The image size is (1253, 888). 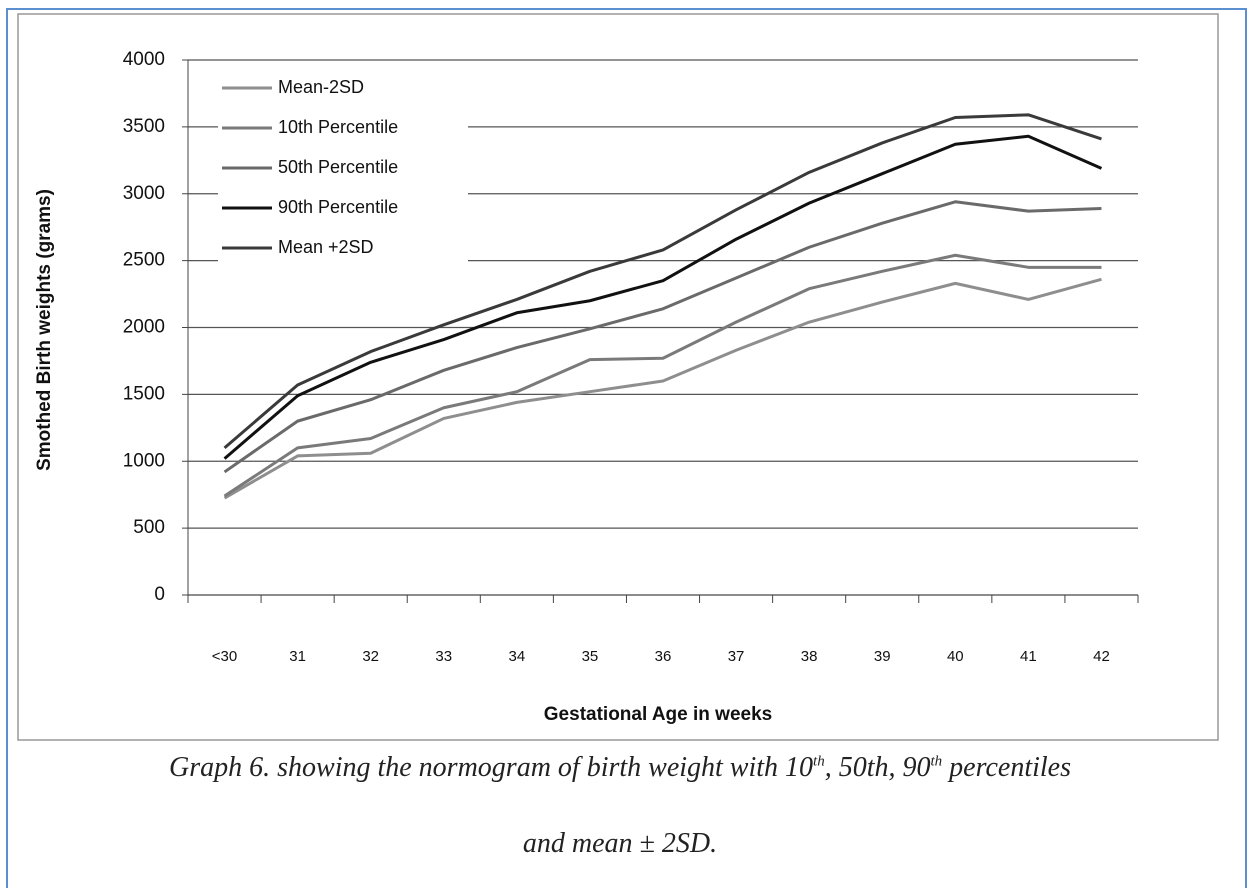 What do you see at coordinates (1006, 767) in the screenshot?
I see `caption-text: percentiles` at bounding box center [1006, 767].